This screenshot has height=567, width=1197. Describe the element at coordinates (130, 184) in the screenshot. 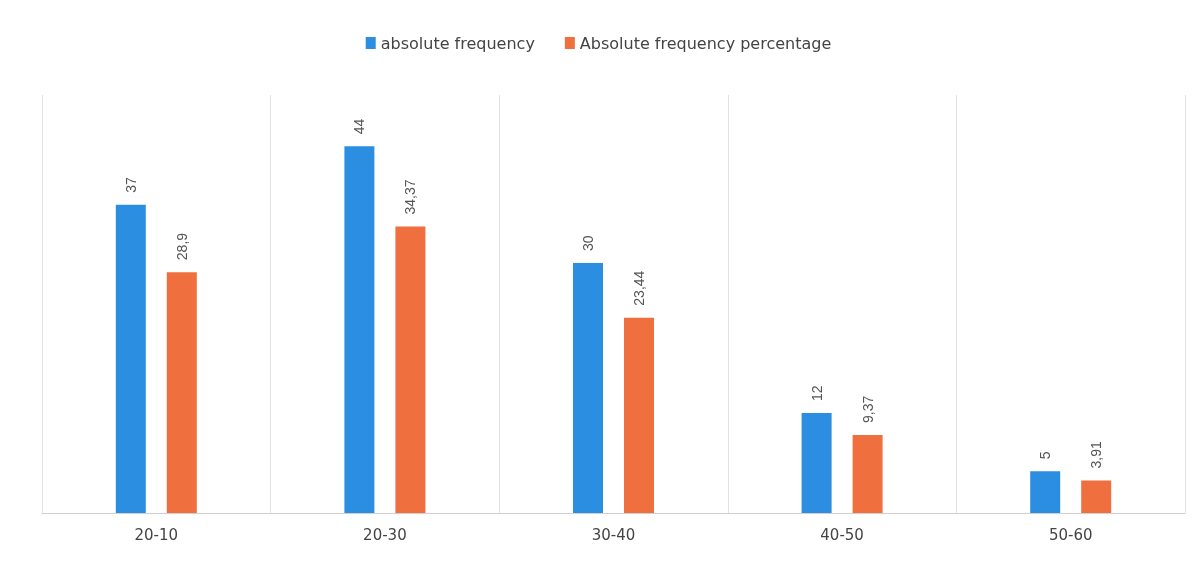

I see `data-label: 37` at that location.